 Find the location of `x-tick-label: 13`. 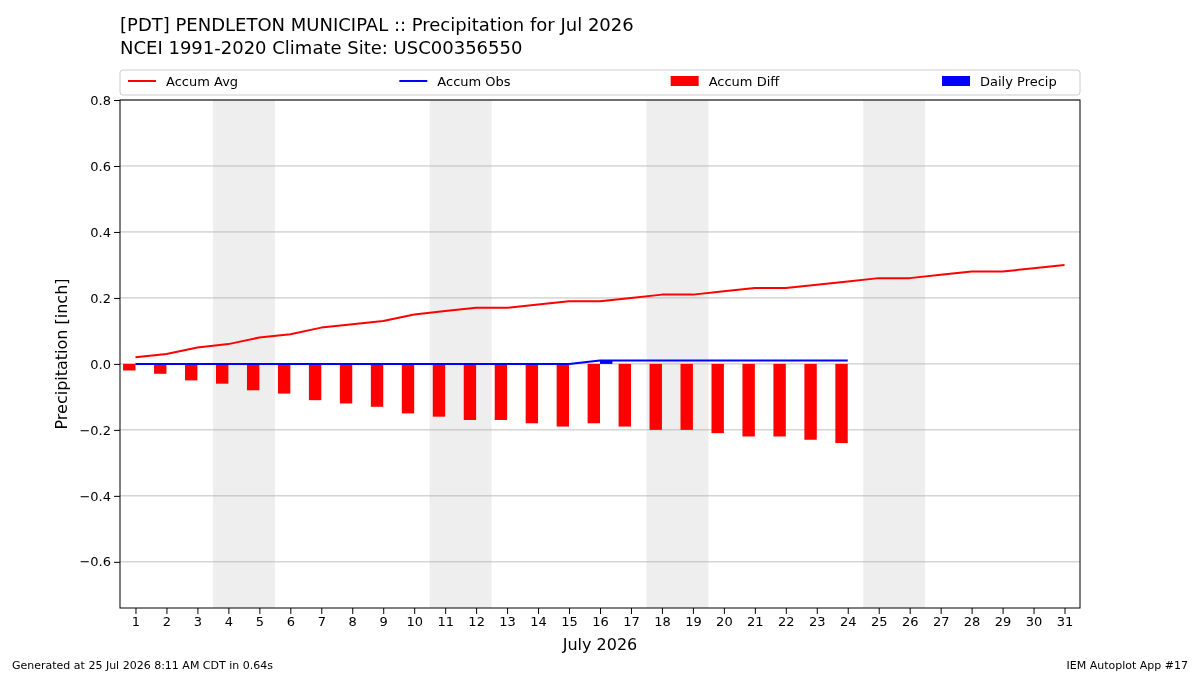

x-tick-label: 13 is located at coordinates (507, 622).